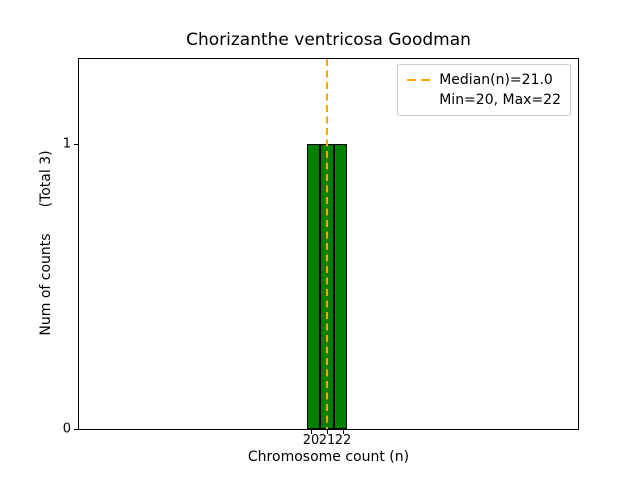  What do you see at coordinates (327, 440) in the screenshot?
I see `x-tick-label: 21` at bounding box center [327, 440].